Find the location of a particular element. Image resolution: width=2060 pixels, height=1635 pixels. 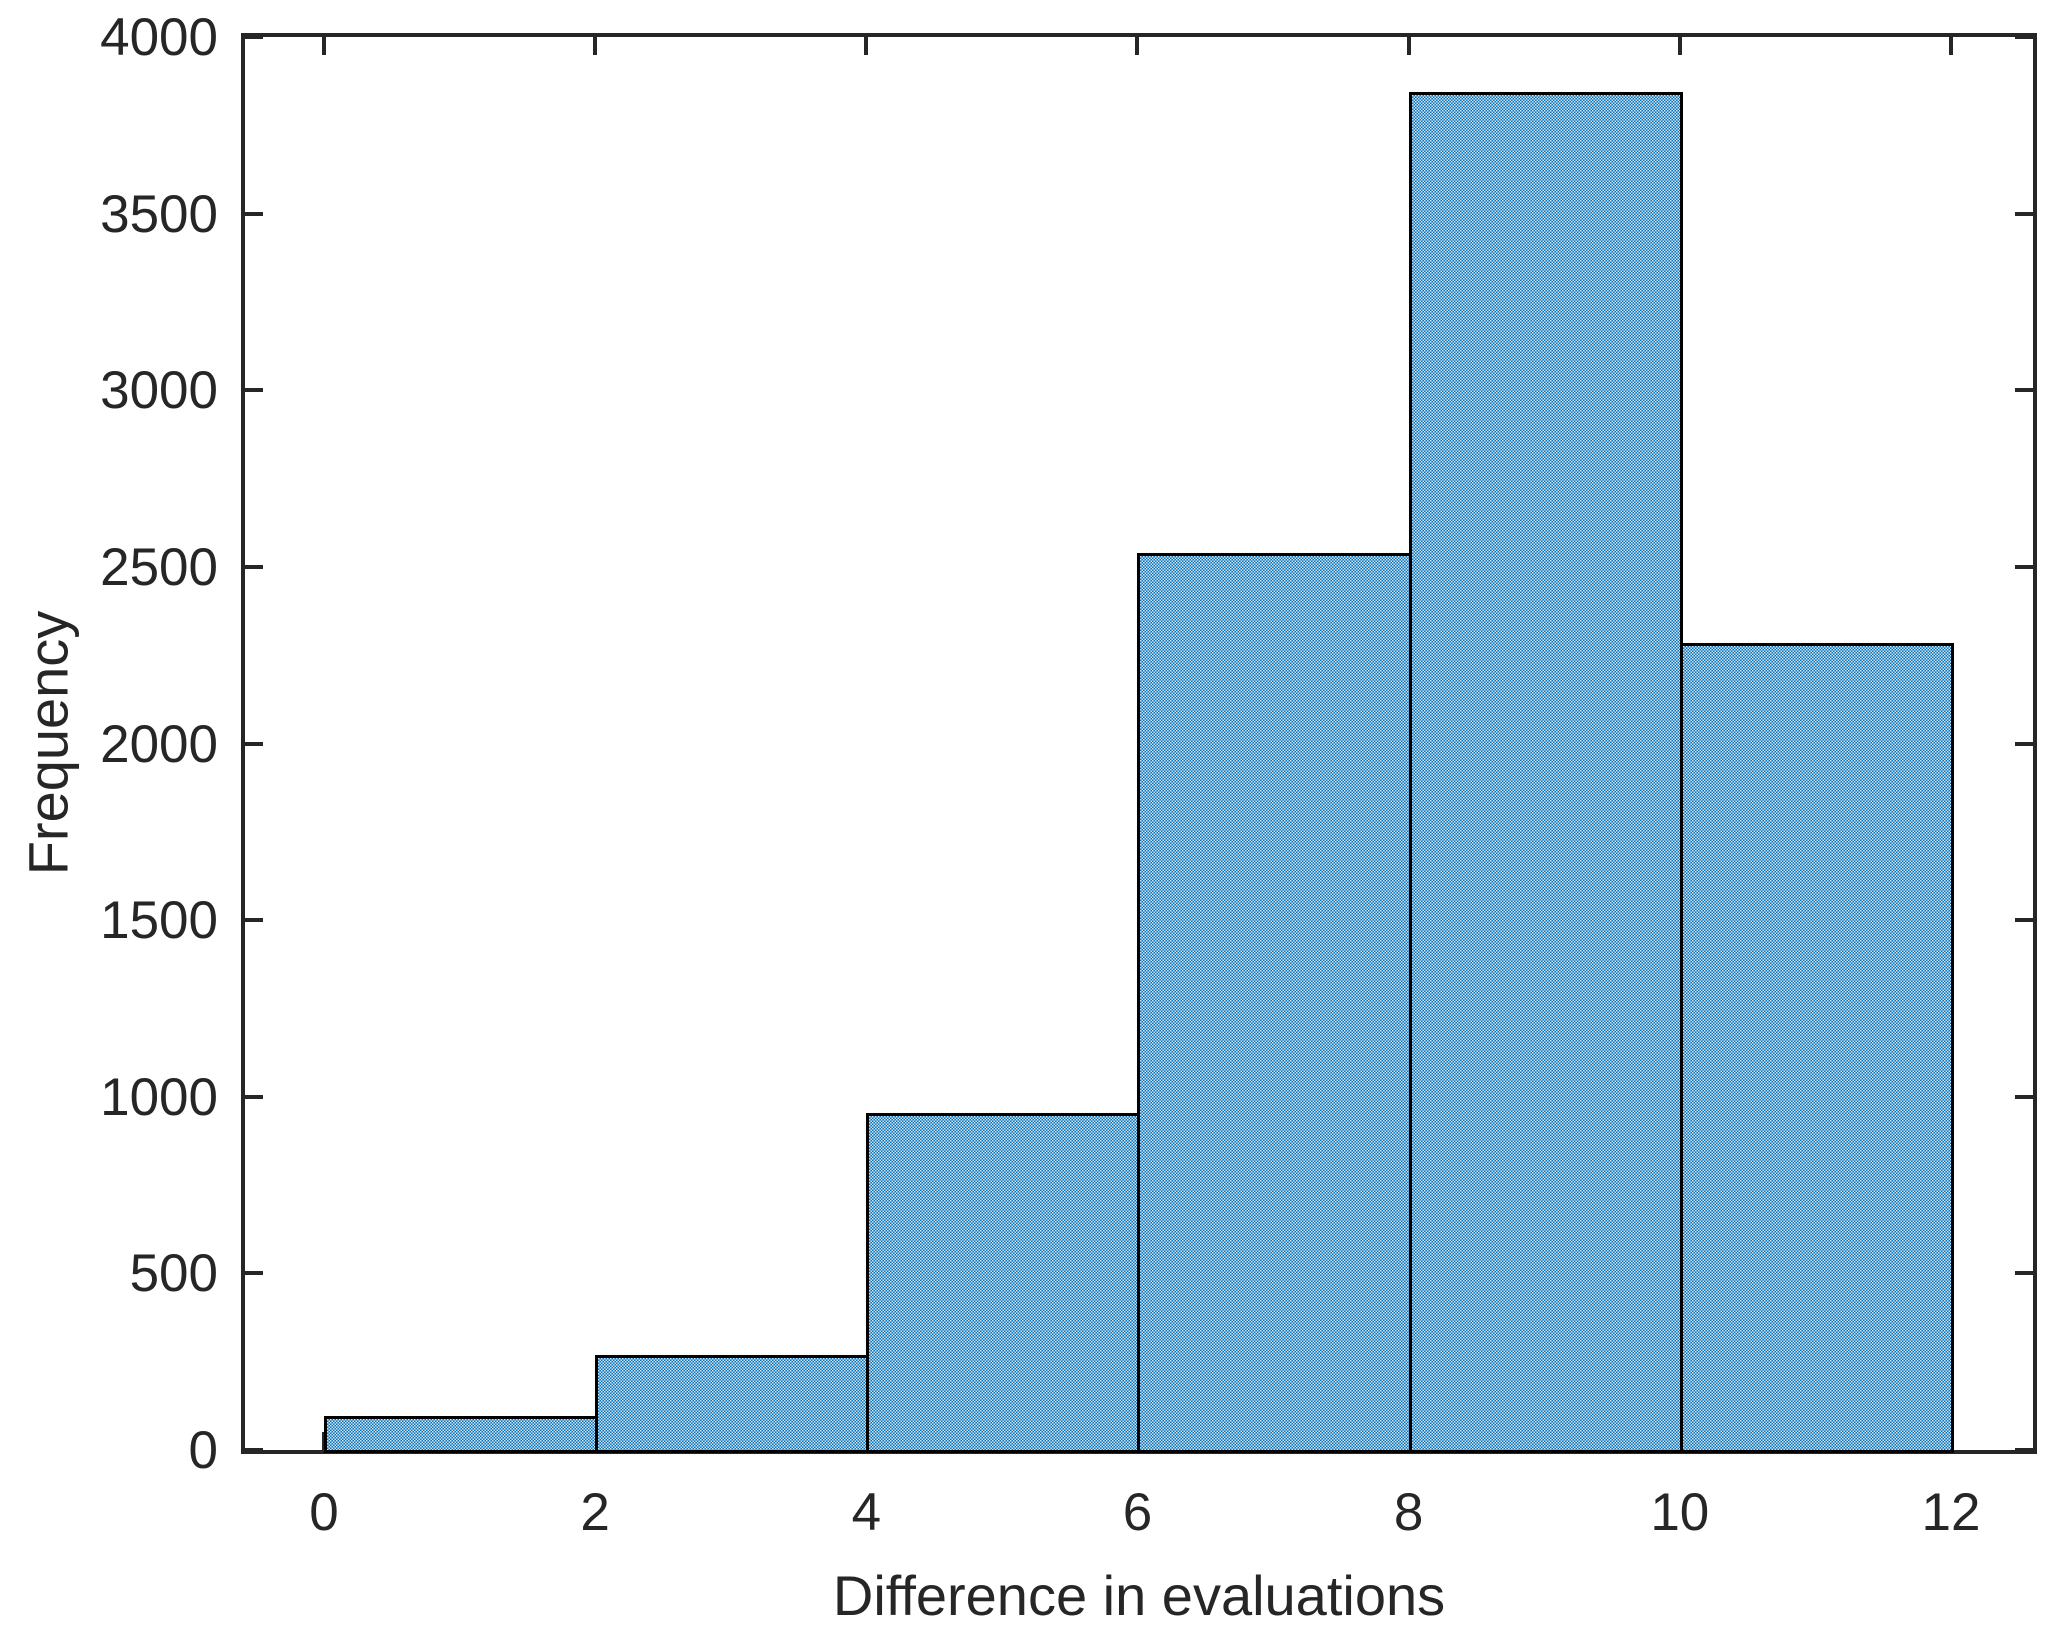

y-axis-label: Frequency is located at coordinates (48, 743).